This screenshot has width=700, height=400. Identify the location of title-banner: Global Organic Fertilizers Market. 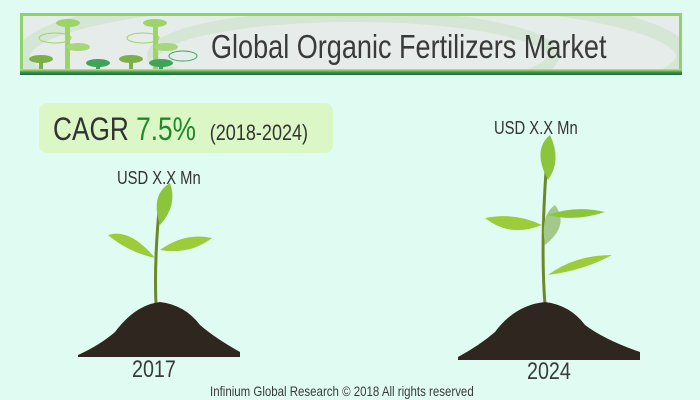
(351, 43).